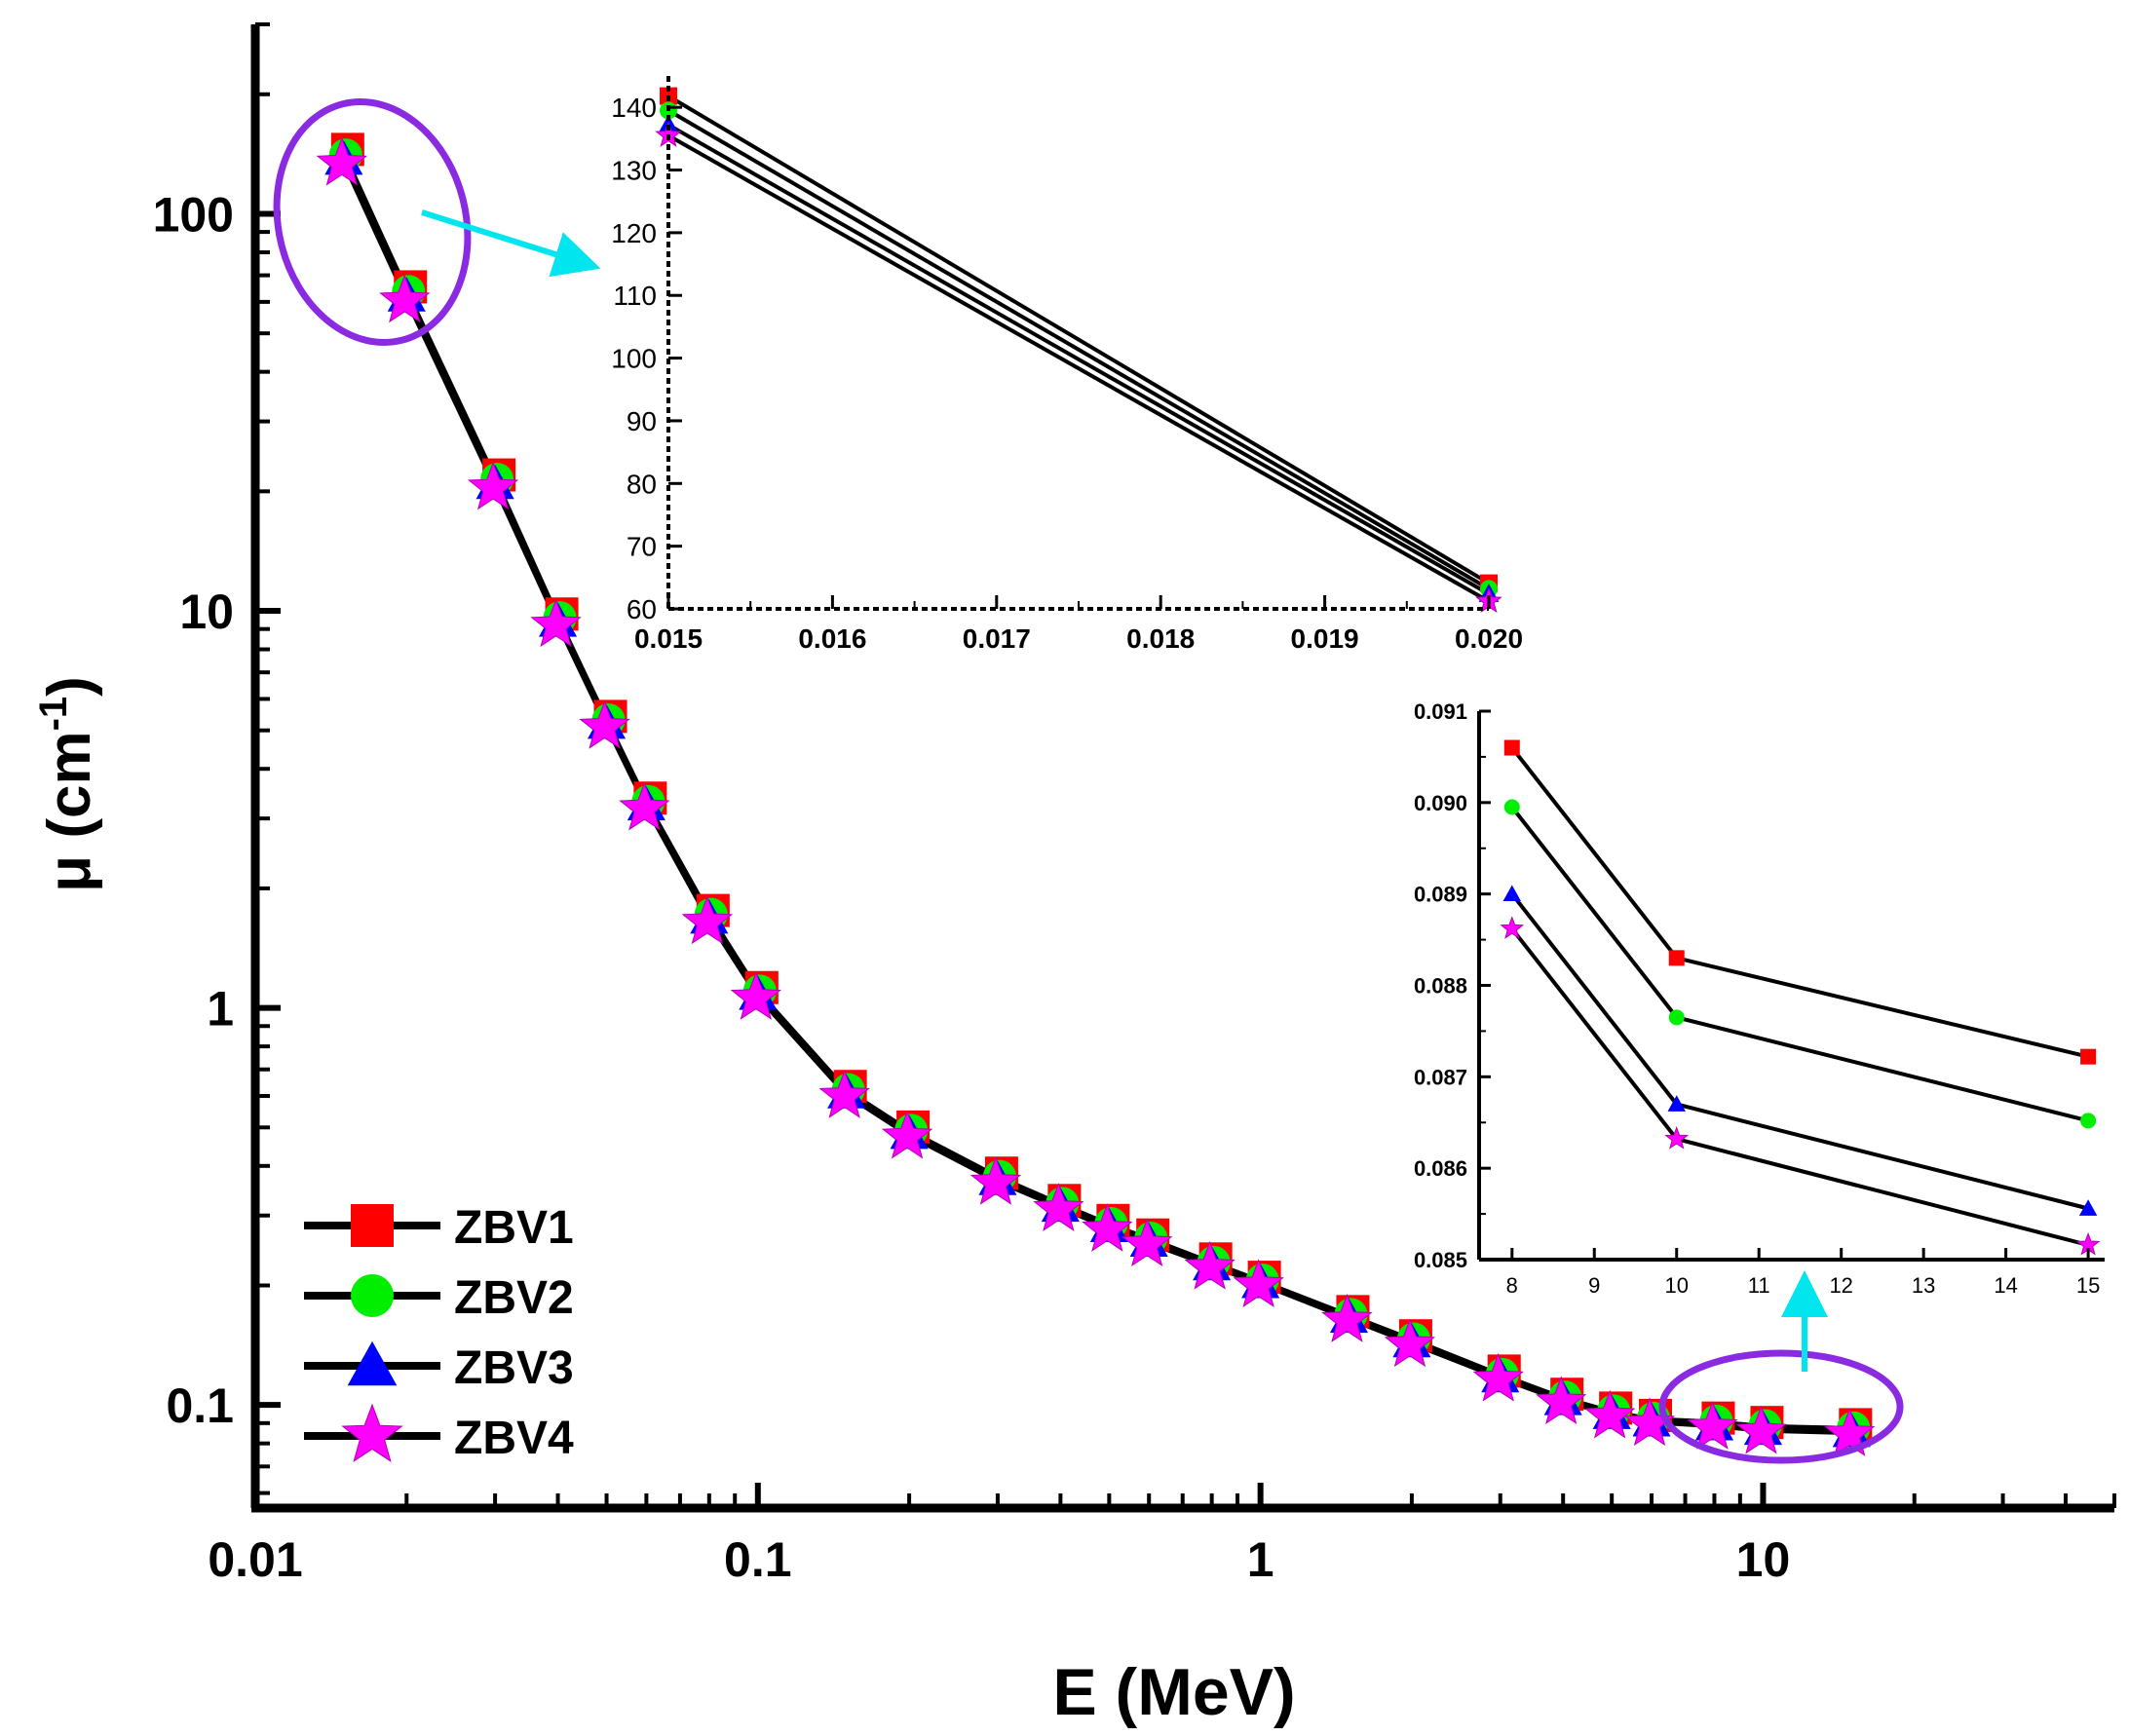 Image resolution: width=2129 pixels, height=1736 pixels. I want to click on inset-low-energy-y-tick-label: 80, so click(642, 484).